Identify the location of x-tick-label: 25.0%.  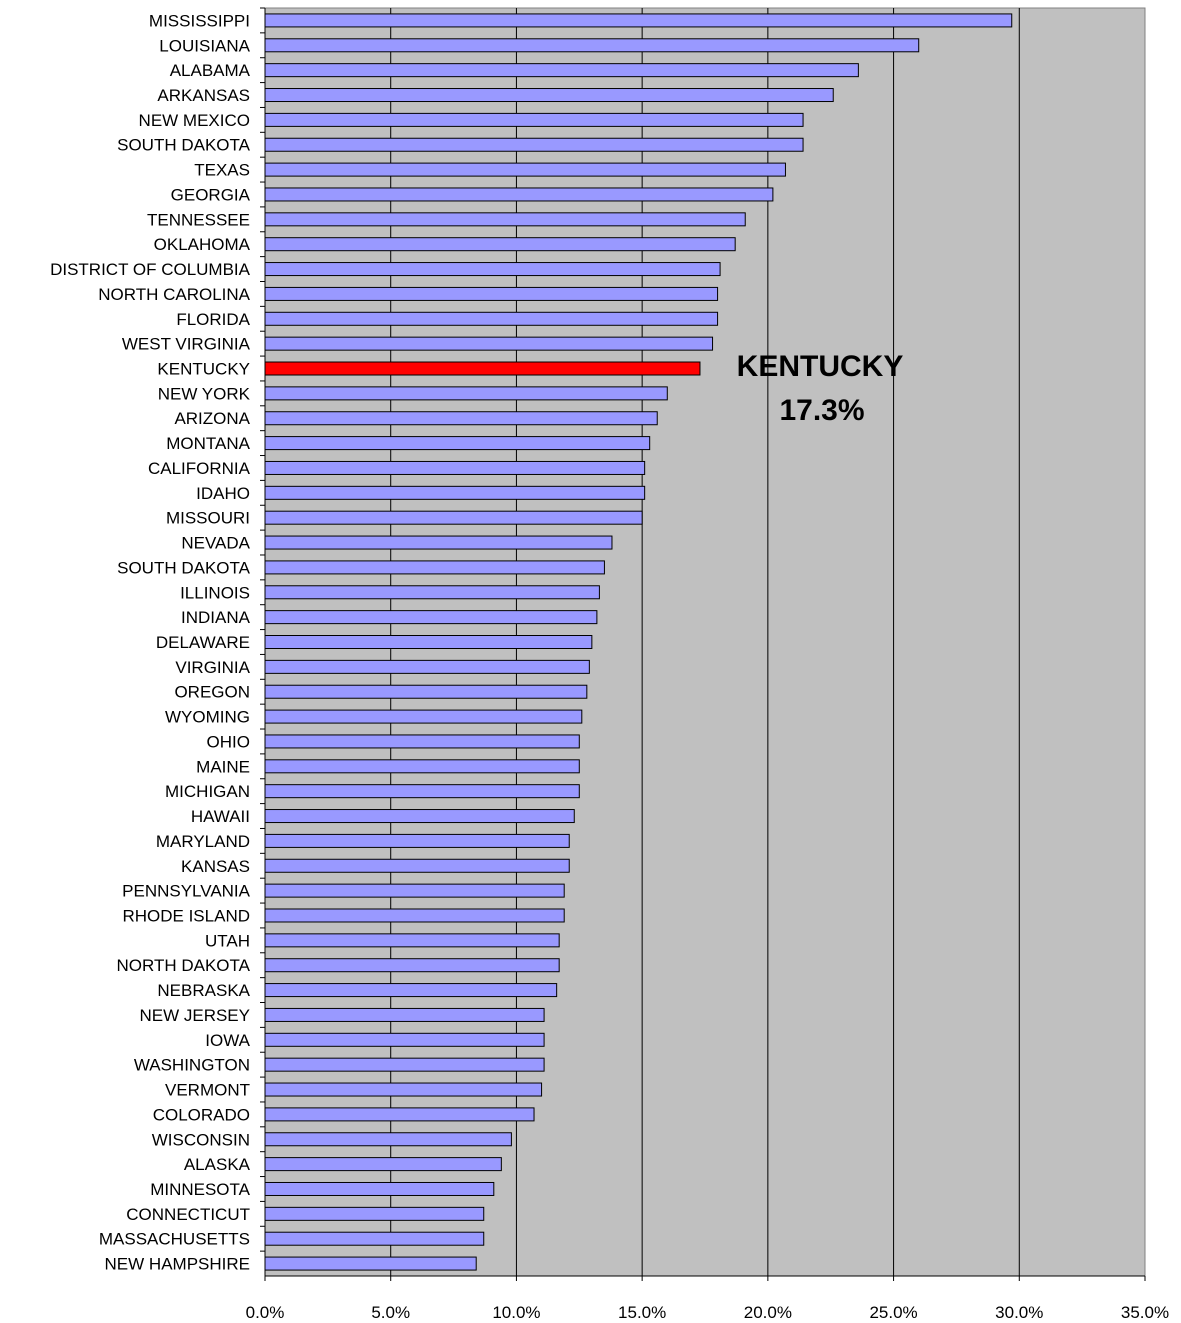
(893, 1312).